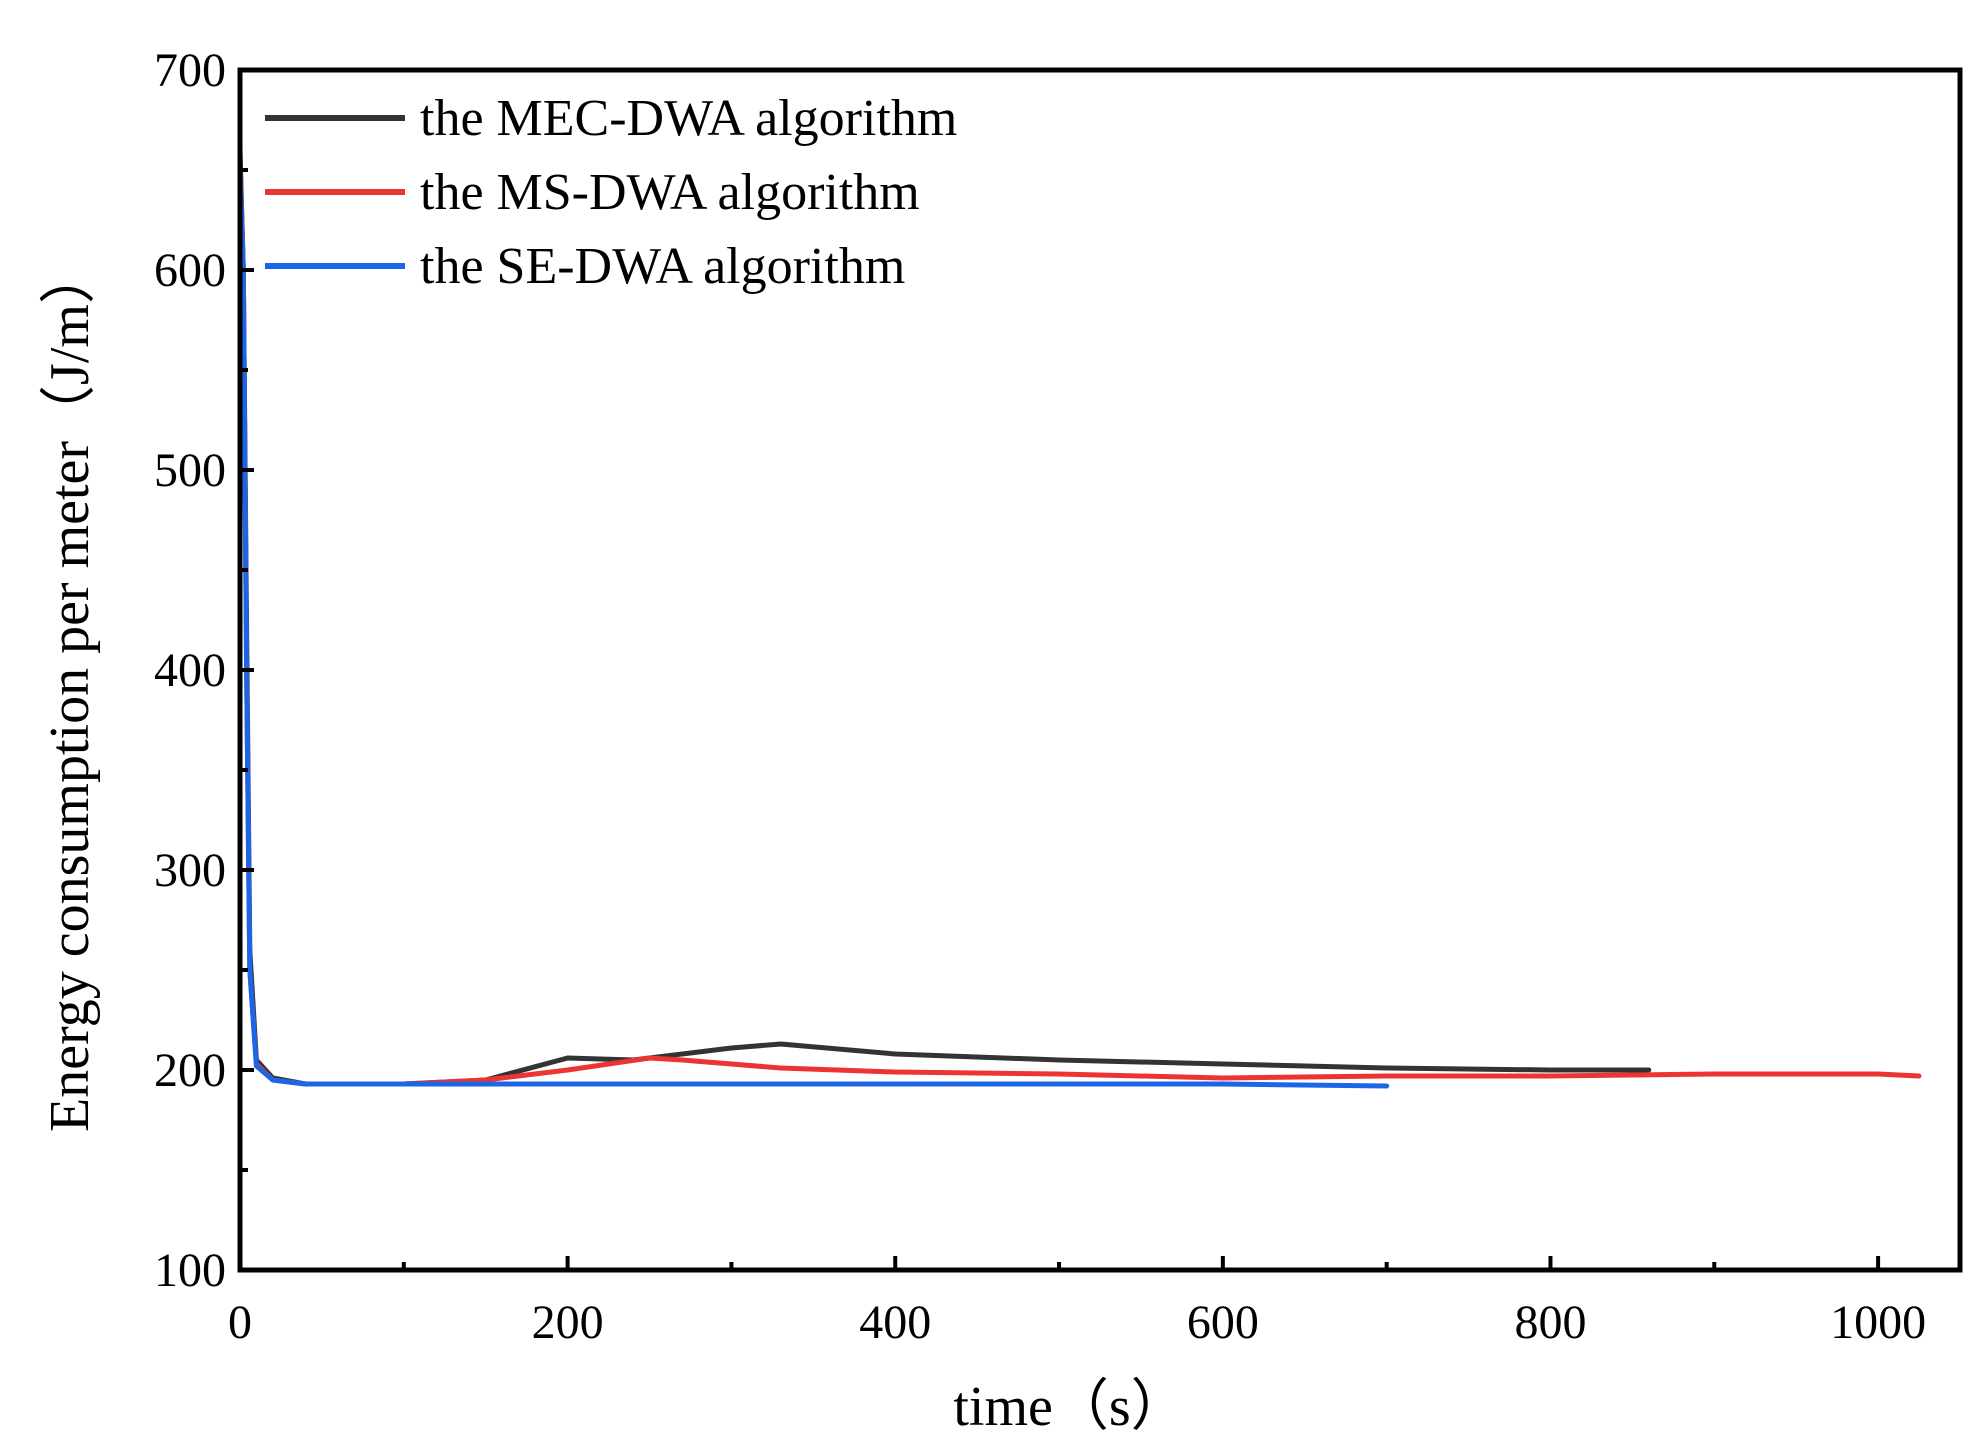 This screenshot has width=1977, height=1456. What do you see at coordinates (190, 270) in the screenshot?
I see `y-tick-label: 600` at bounding box center [190, 270].